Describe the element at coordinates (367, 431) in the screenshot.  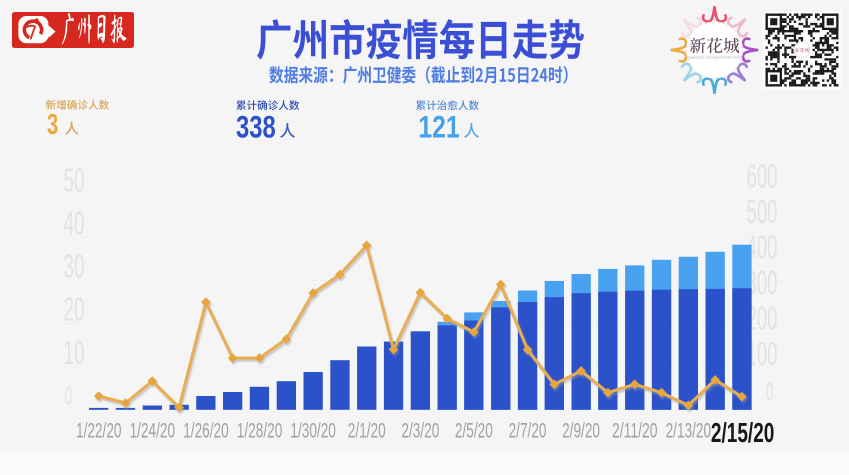
I see `svg-text: 2/1/20` at that location.